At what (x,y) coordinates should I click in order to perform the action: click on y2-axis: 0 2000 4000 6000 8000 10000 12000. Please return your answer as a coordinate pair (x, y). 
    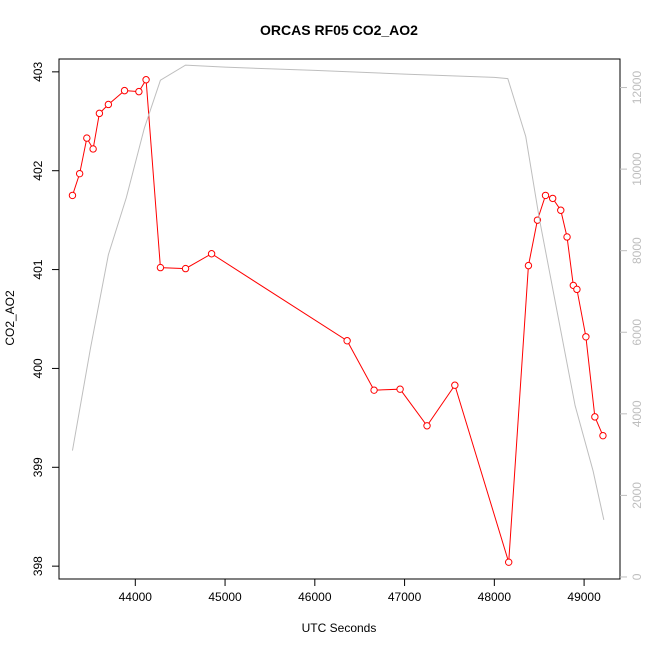
    Looking at the image, I should click on (632, 325).